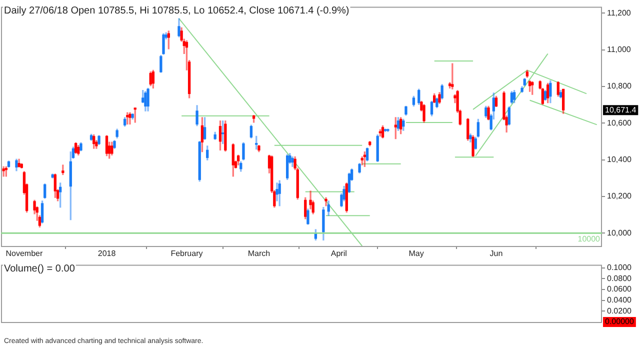  I want to click on x-tick-label: Jun, so click(496, 253).